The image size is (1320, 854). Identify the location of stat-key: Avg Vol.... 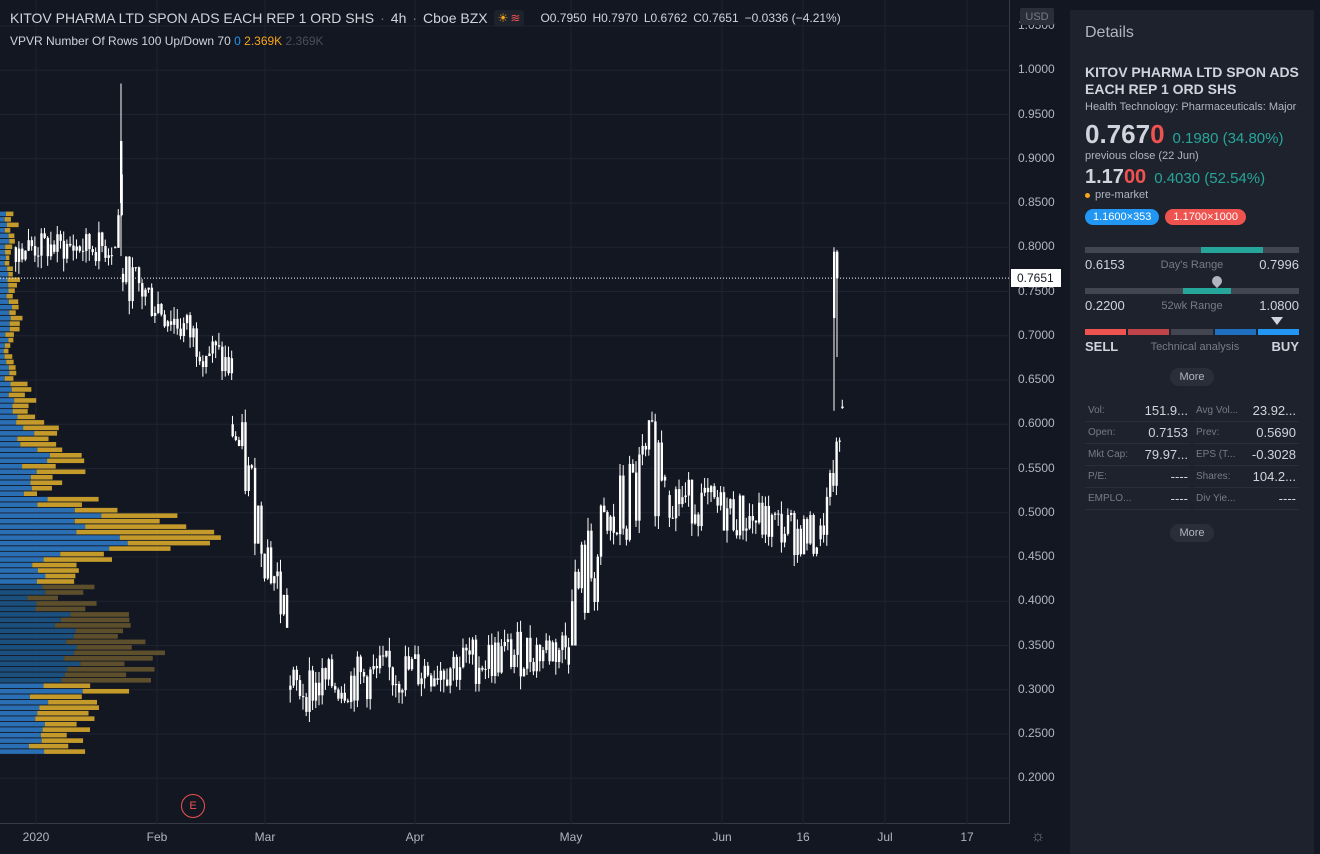
(1217, 410).